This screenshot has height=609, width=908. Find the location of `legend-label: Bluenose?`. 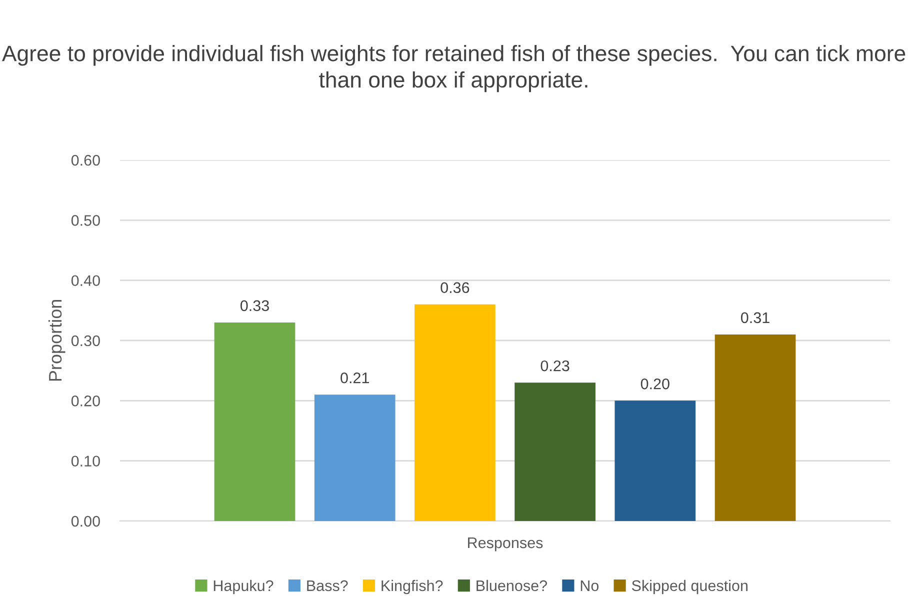

legend-label: Bluenose? is located at coordinates (511, 586).